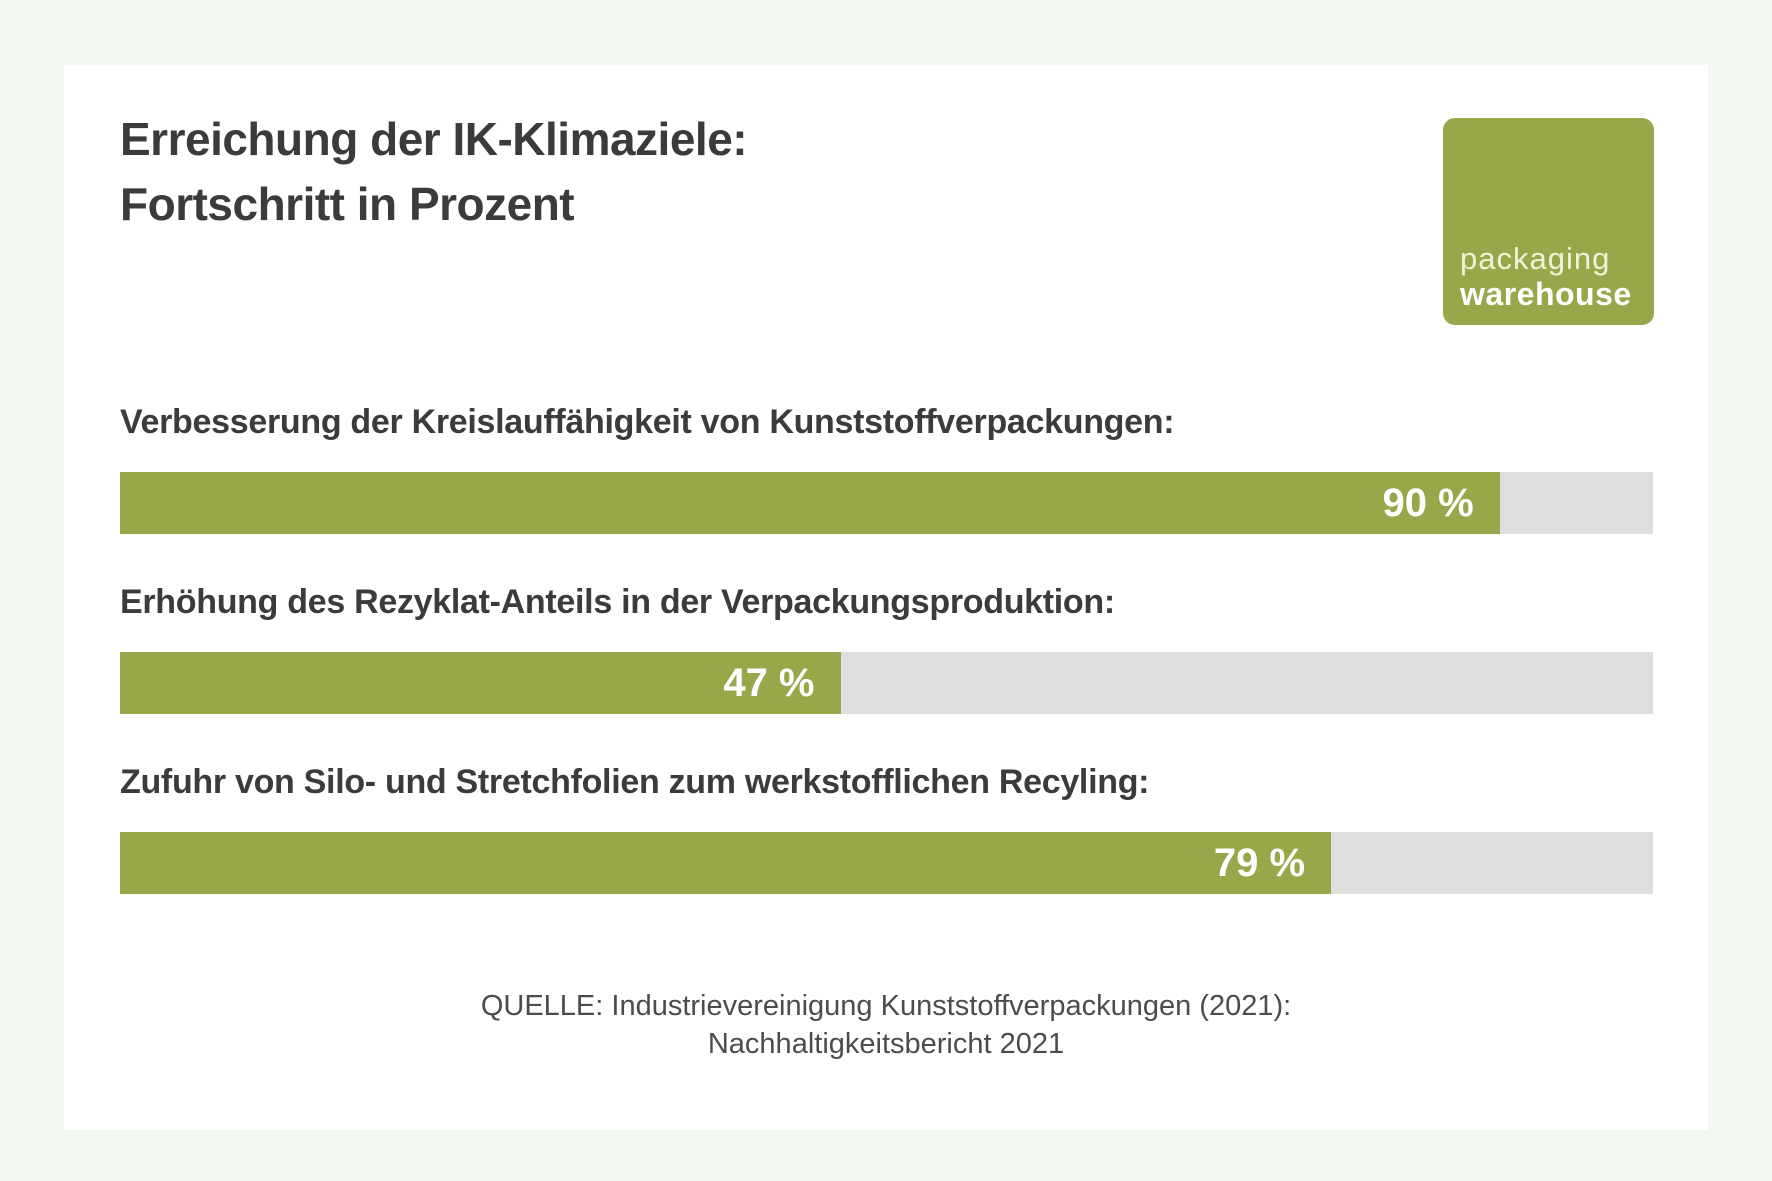  What do you see at coordinates (810, 503) in the screenshot?
I see `bar-fill: 90 %` at bounding box center [810, 503].